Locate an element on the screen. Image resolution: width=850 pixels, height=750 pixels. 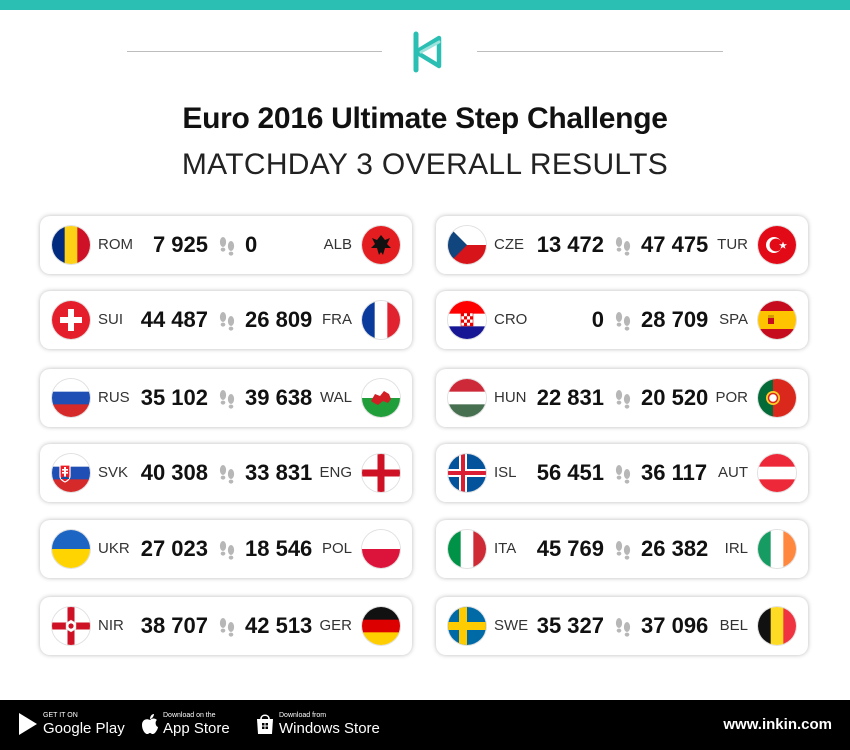
match-card: UKR 27 023 18 546 POL is located at coordinates (226, 549).